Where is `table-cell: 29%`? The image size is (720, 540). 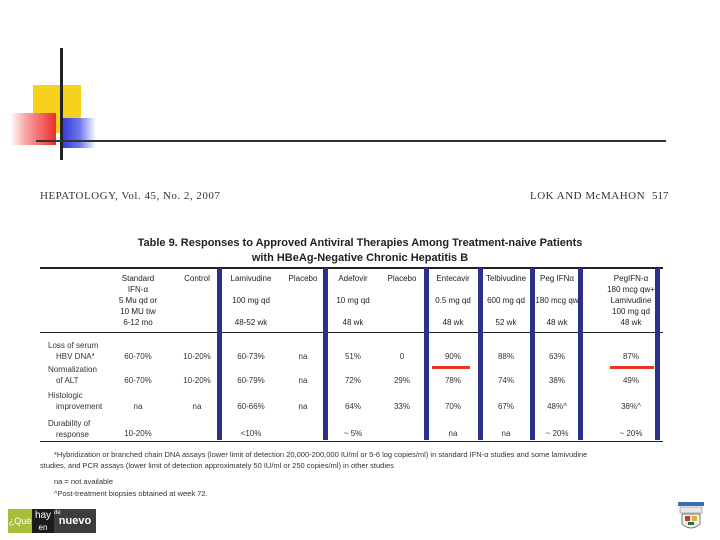 table-cell: 29% is located at coordinates (401, 380).